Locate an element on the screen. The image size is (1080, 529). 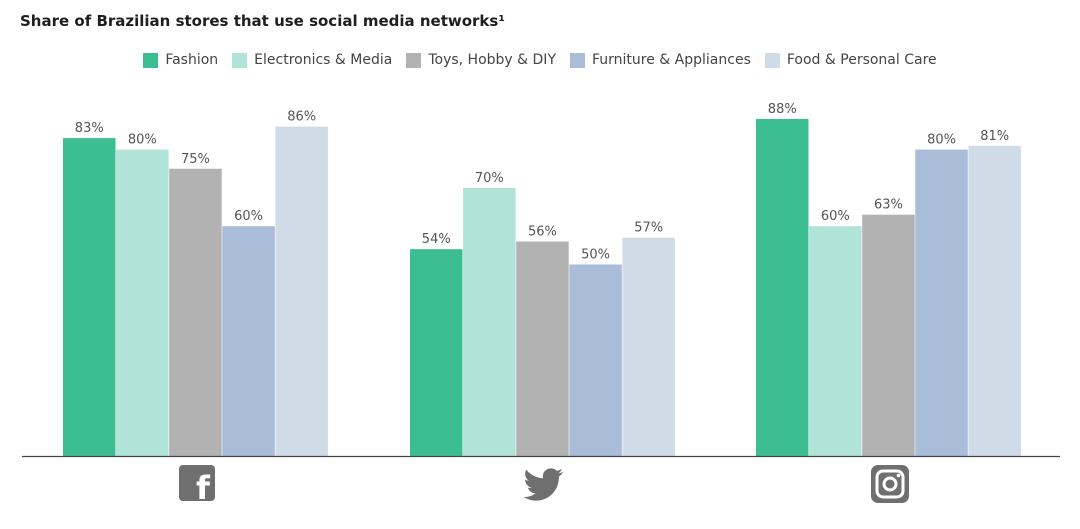
bar-instagram-furniture-appliances is located at coordinates (941, 302).